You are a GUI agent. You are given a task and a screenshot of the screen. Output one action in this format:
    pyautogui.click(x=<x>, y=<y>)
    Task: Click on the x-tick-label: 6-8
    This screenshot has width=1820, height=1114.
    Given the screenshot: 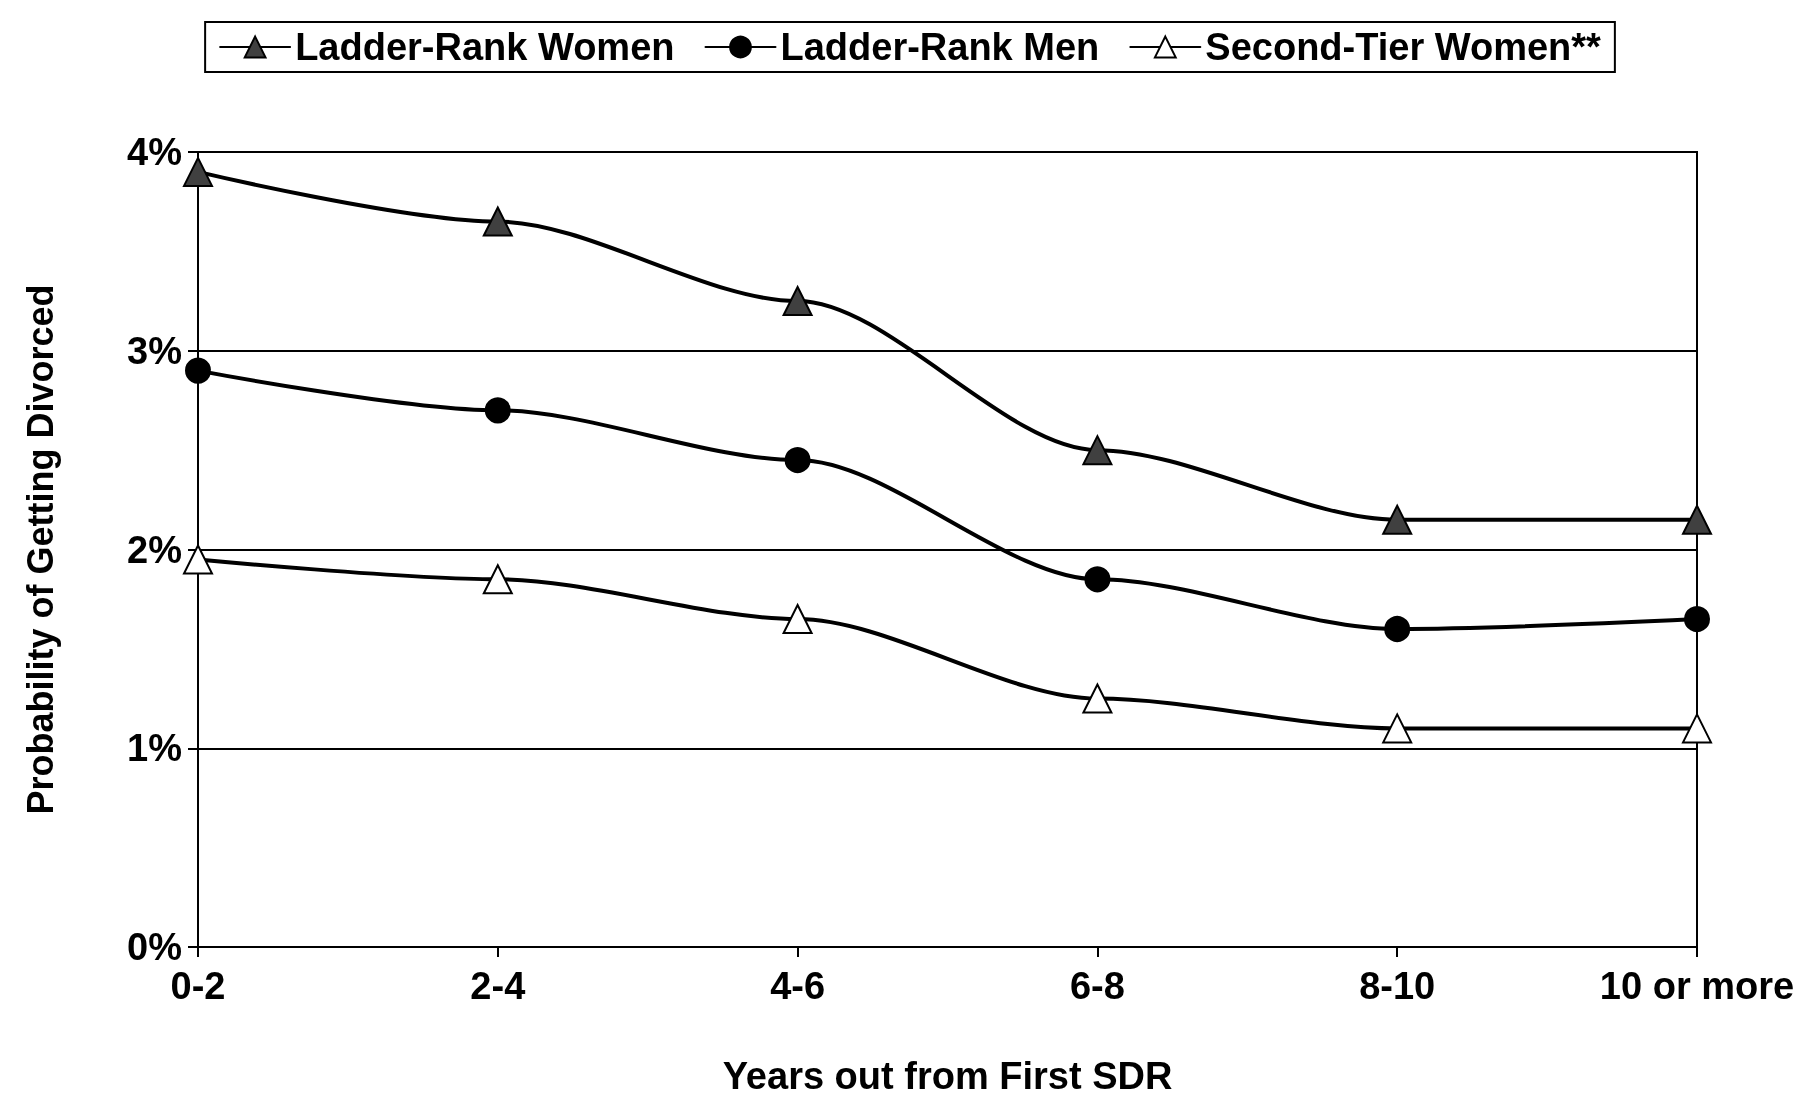 What is the action you would take?
    pyautogui.click(x=1097, y=986)
    